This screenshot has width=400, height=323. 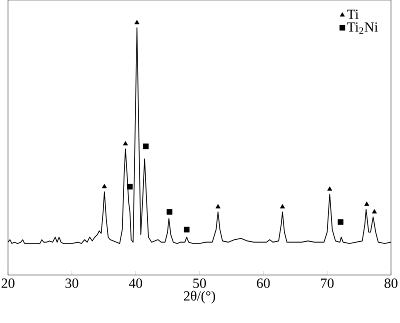 What do you see at coordinates (391, 283) in the screenshot?
I see `x-tick-label: 80` at bounding box center [391, 283].